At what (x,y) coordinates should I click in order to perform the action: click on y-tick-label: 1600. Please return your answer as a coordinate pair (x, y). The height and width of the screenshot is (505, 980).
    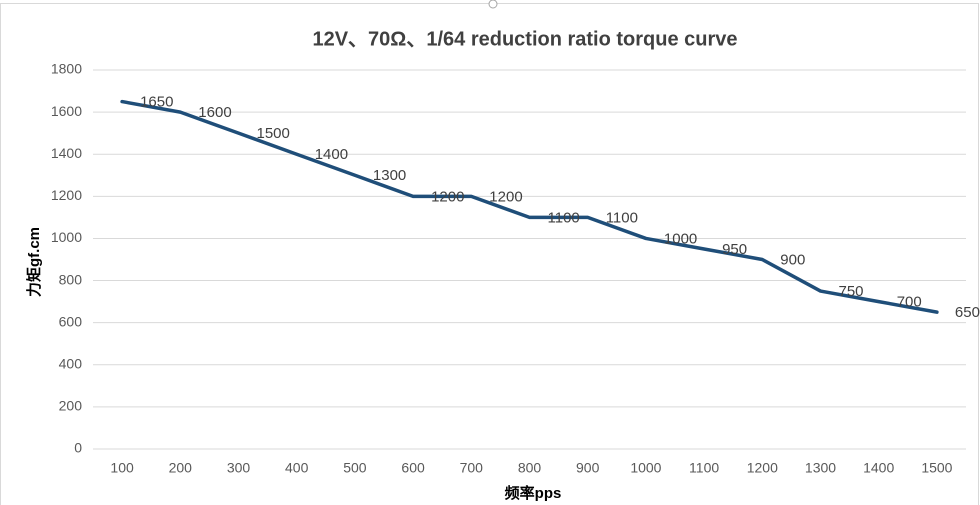
    Looking at the image, I should click on (66, 111).